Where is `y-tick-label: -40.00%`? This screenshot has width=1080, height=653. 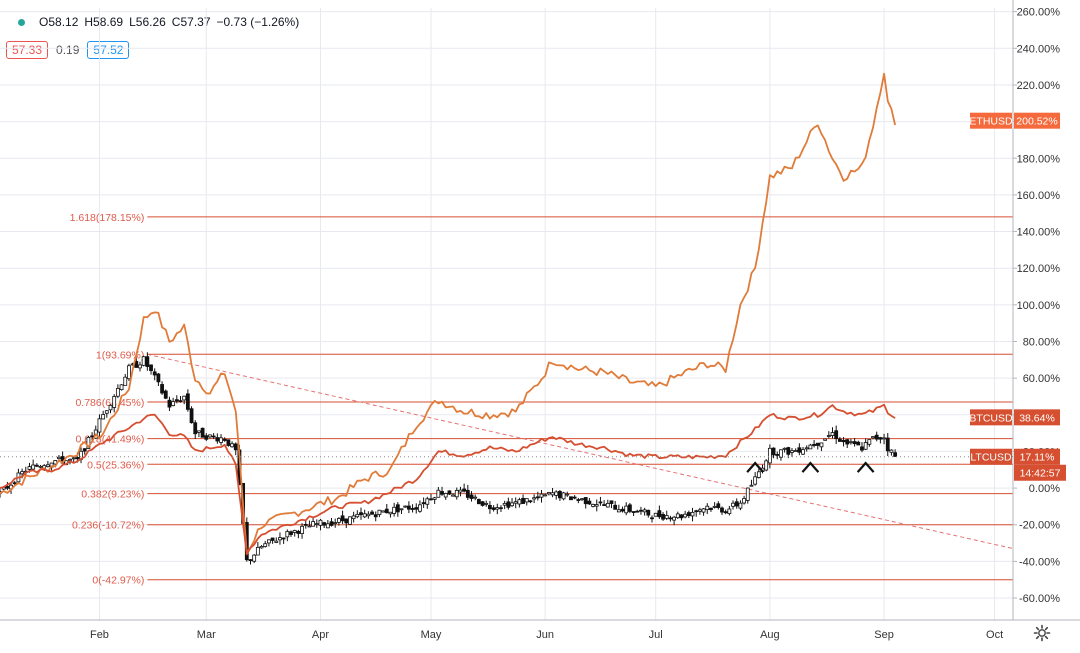 y-tick-label: -40.00% is located at coordinates (1039, 562).